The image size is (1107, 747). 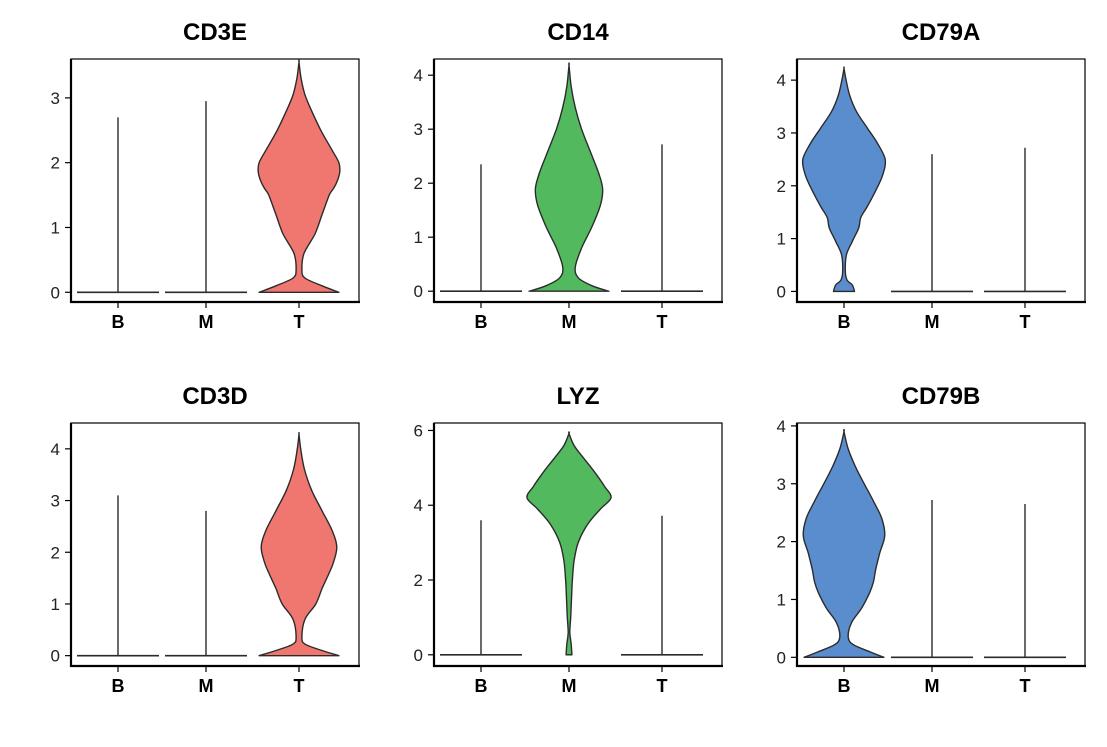 I want to click on panel-title: CD79B, so click(x=941, y=396).